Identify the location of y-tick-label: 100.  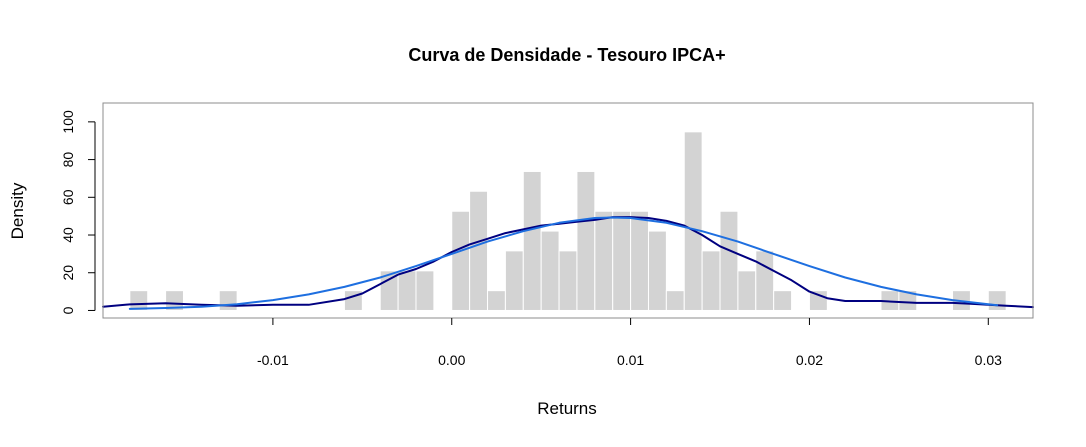
(68, 122).